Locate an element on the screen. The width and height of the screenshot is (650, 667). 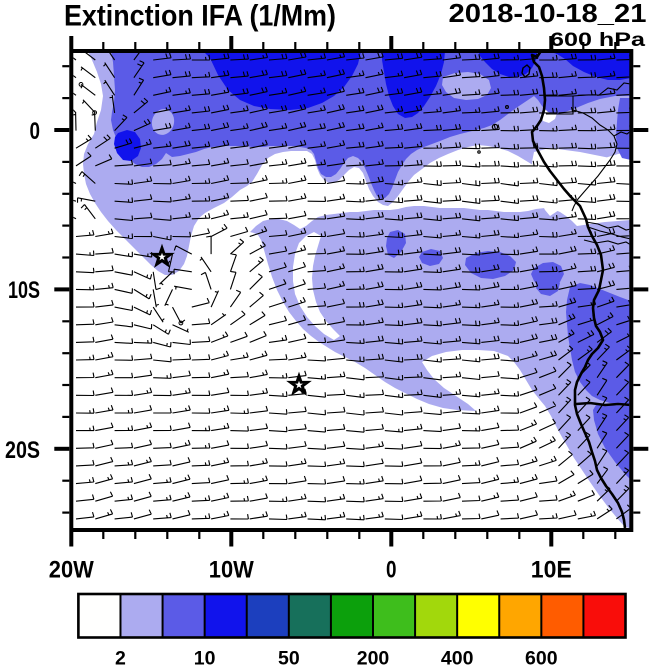
svg-text: Extinction IFA (1/Mm) is located at coordinates (200, 16).